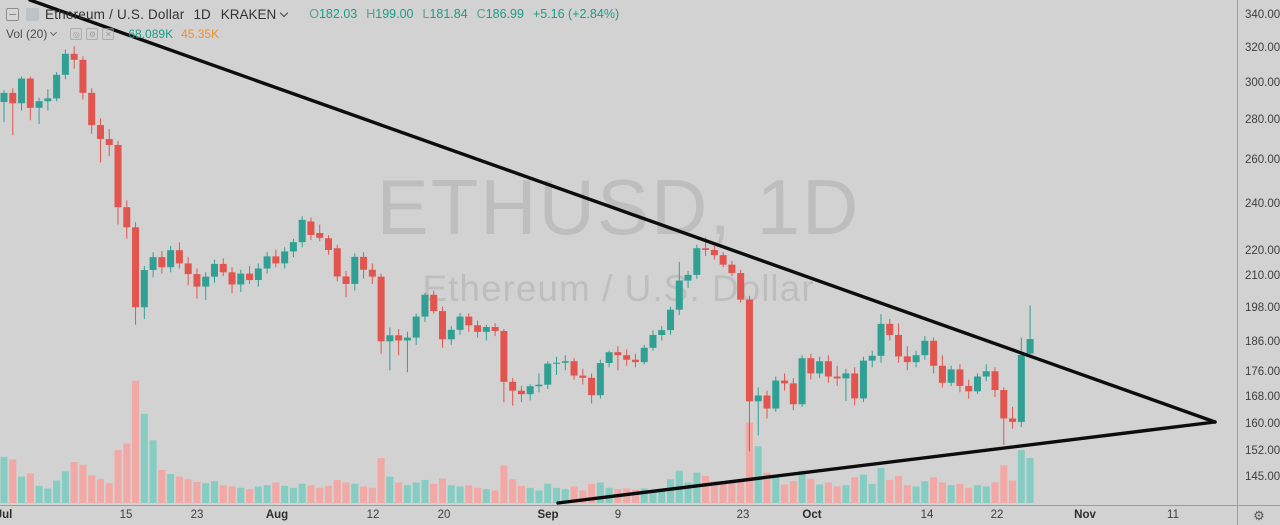 This screenshot has width=1280, height=525. I want to click on price-tick-label: 240.00, so click(1262, 203).